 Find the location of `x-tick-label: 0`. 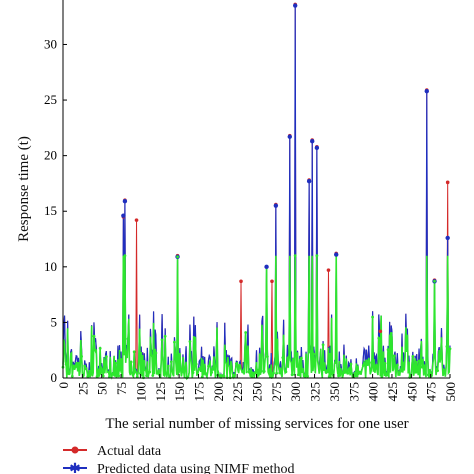

x-tick-label: 0 is located at coordinates (63, 385).